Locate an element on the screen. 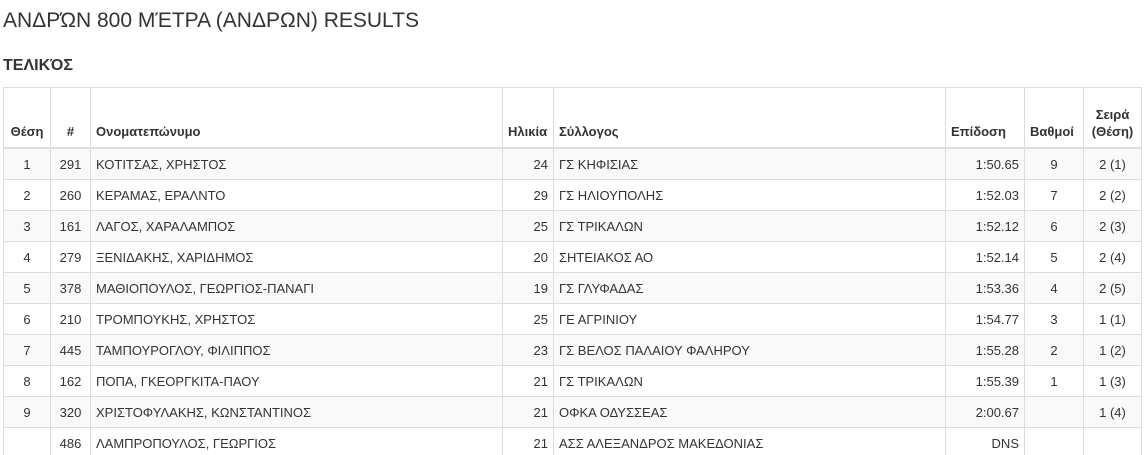  cell-bib: 162 is located at coordinates (70, 381).